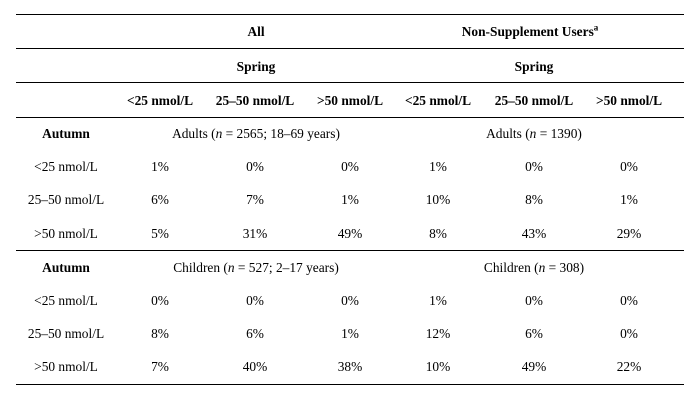 The width and height of the screenshot is (698, 406). Describe the element at coordinates (160, 100) in the screenshot. I see `col-header-all-lt25: <25 nmol/L` at that location.